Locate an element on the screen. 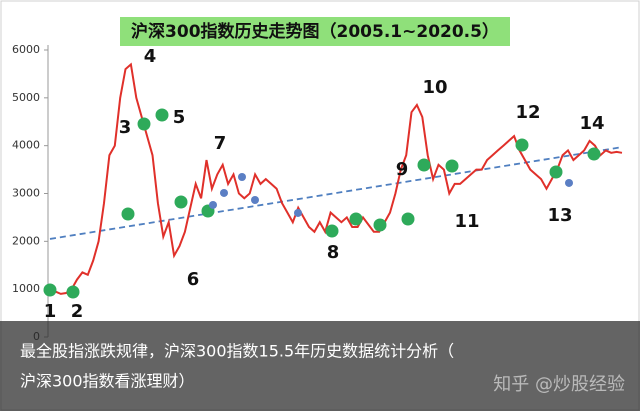  annotation-label: 11 is located at coordinates (466, 221).